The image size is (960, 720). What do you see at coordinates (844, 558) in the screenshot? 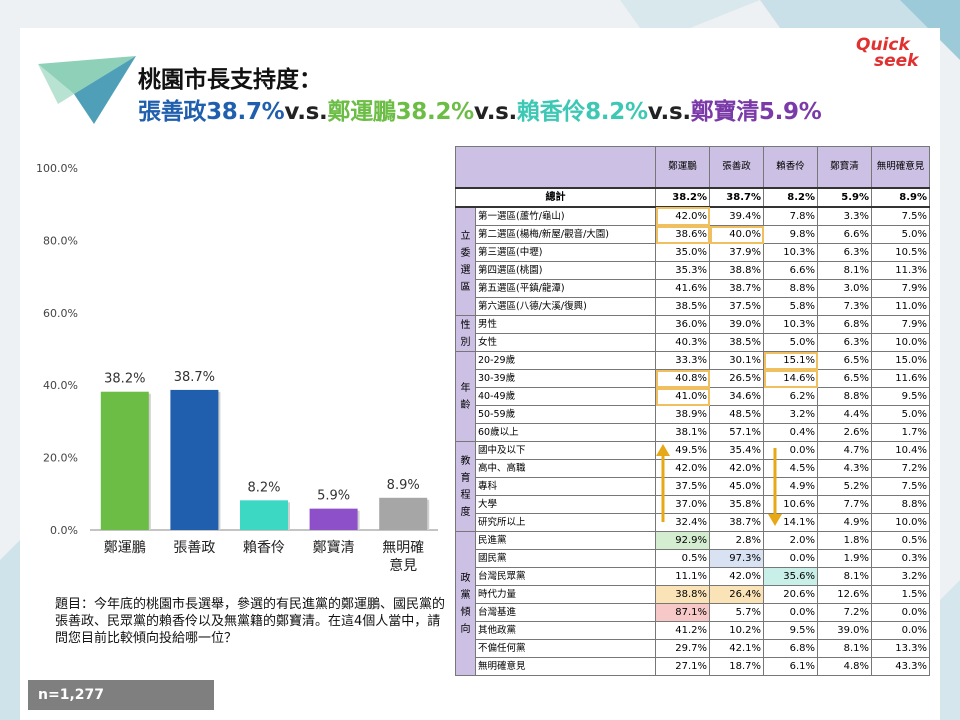
I see `table-cell: 1.9%` at bounding box center [844, 558].